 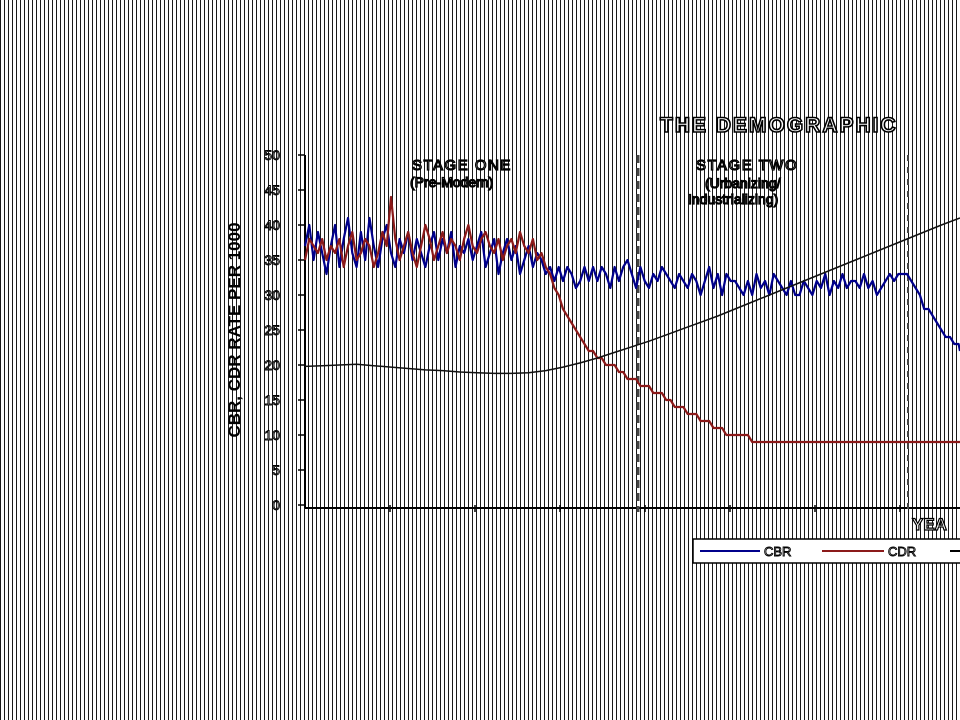 What do you see at coordinates (276, 505) in the screenshot?
I see `y-tick-label: 0` at bounding box center [276, 505].